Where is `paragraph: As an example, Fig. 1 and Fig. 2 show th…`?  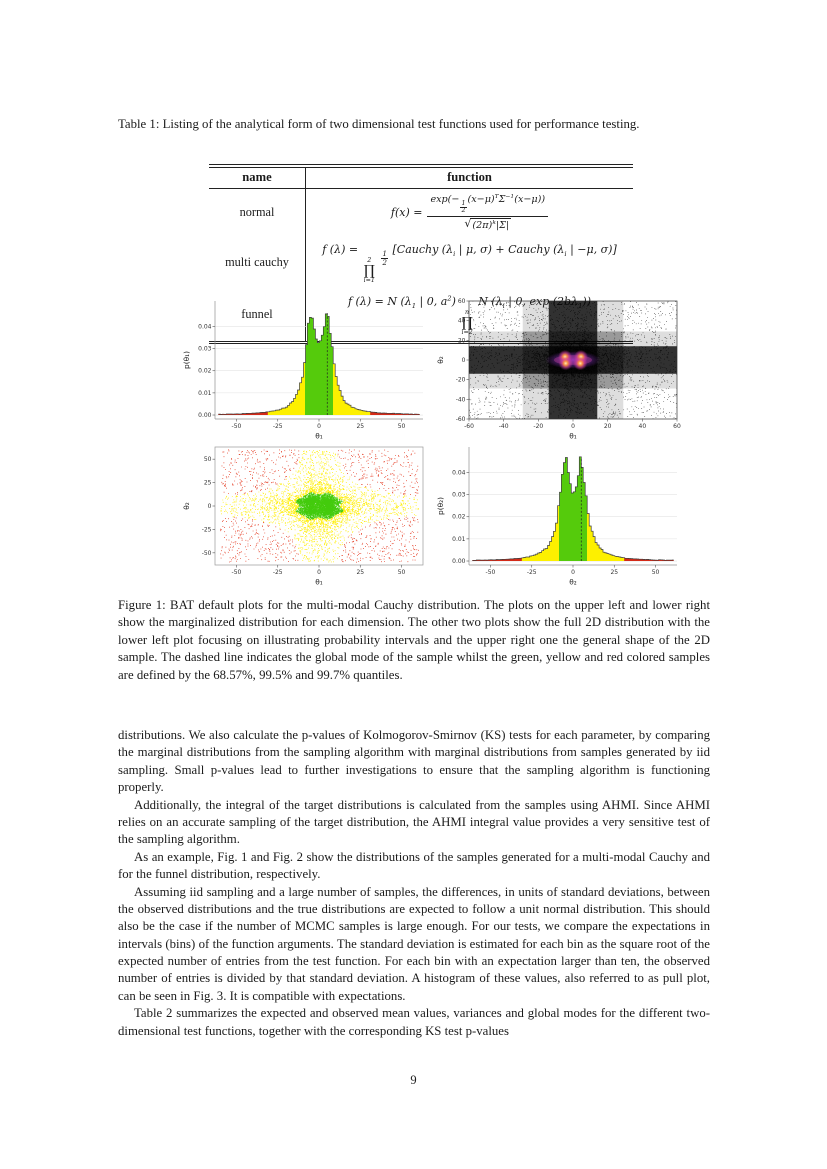
paragraph: As an example, Fig. 1 and Fig. 2 show th… is located at coordinates (414, 865).